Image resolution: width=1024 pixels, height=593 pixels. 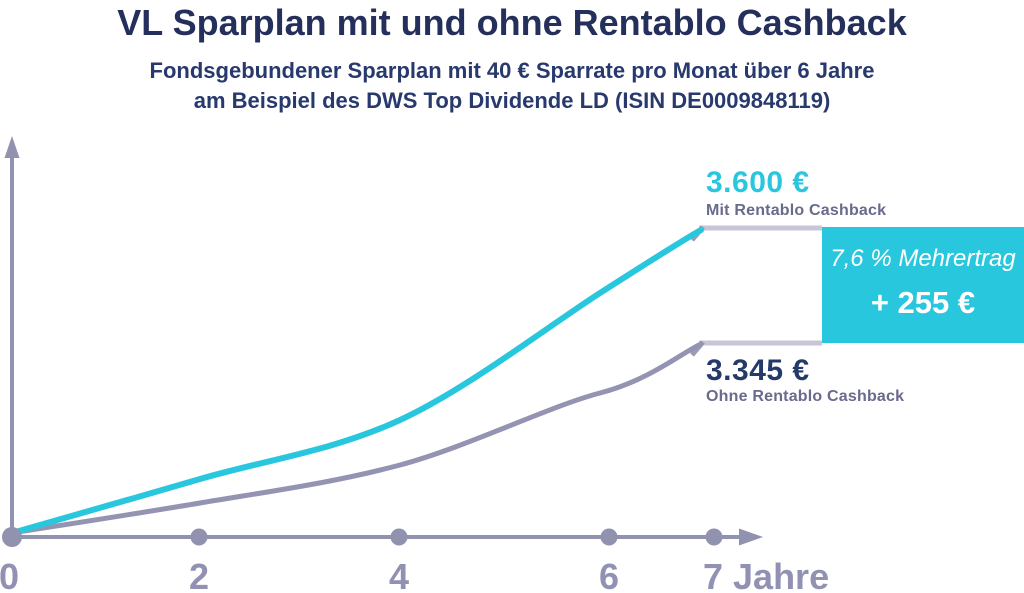 What do you see at coordinates (805, 396) in the screenshot?
I see `series-ohne-name-label: Ohne Rentablo Cashback` at bounding box center [805, 396].